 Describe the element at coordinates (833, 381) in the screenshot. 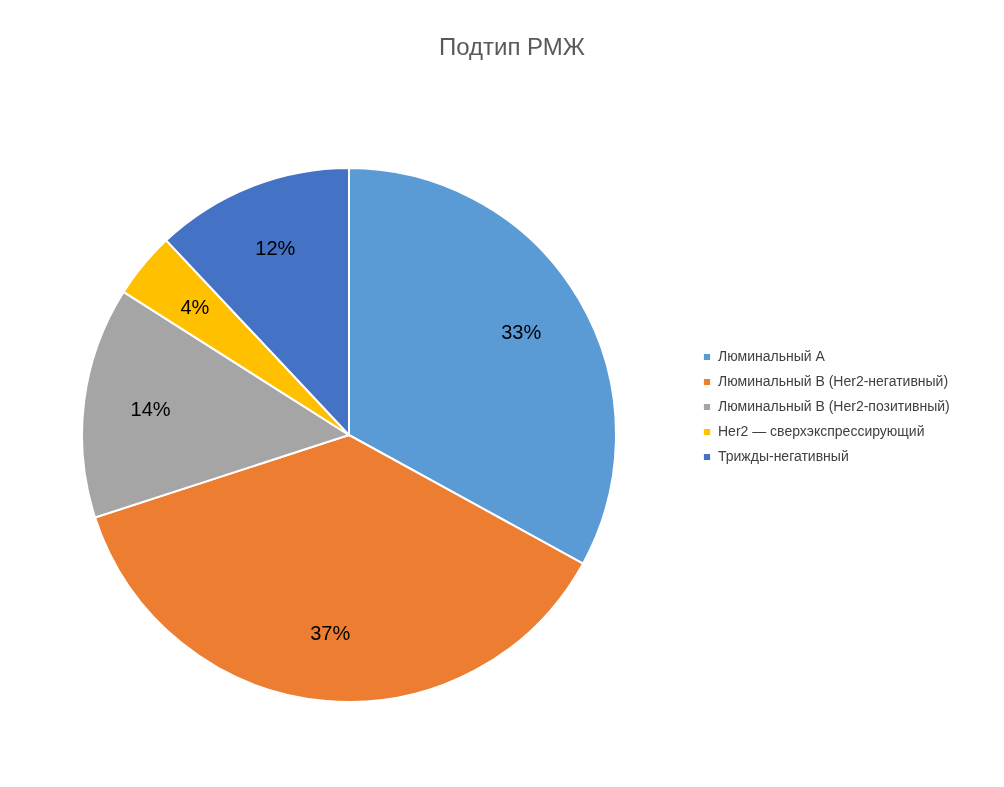

I see `legend-label: Люминальный В (Her2-негативный)` at that location.